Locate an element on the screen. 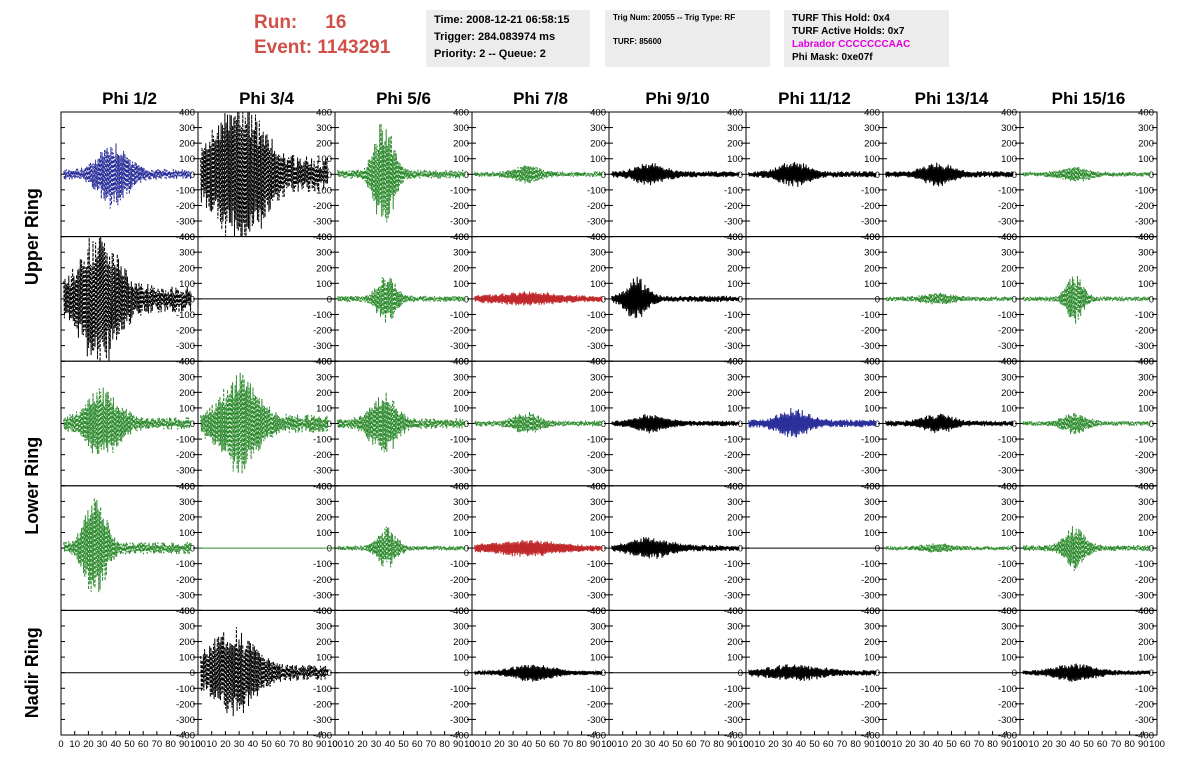  x-tick-label: 70 is located at coordinates (294, 744).